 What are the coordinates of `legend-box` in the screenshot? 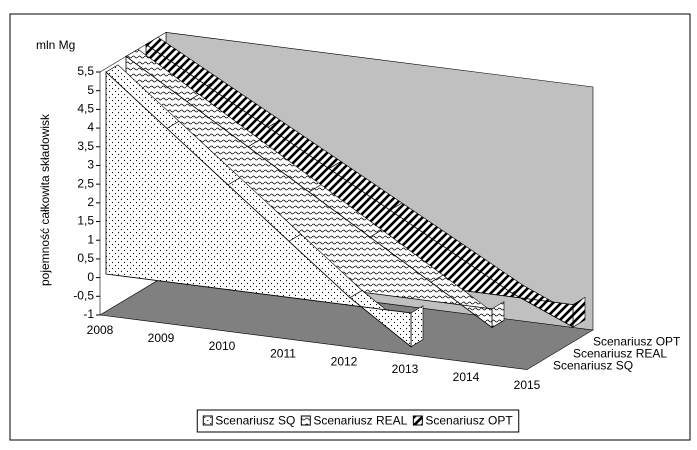 It's located at (358, 421).